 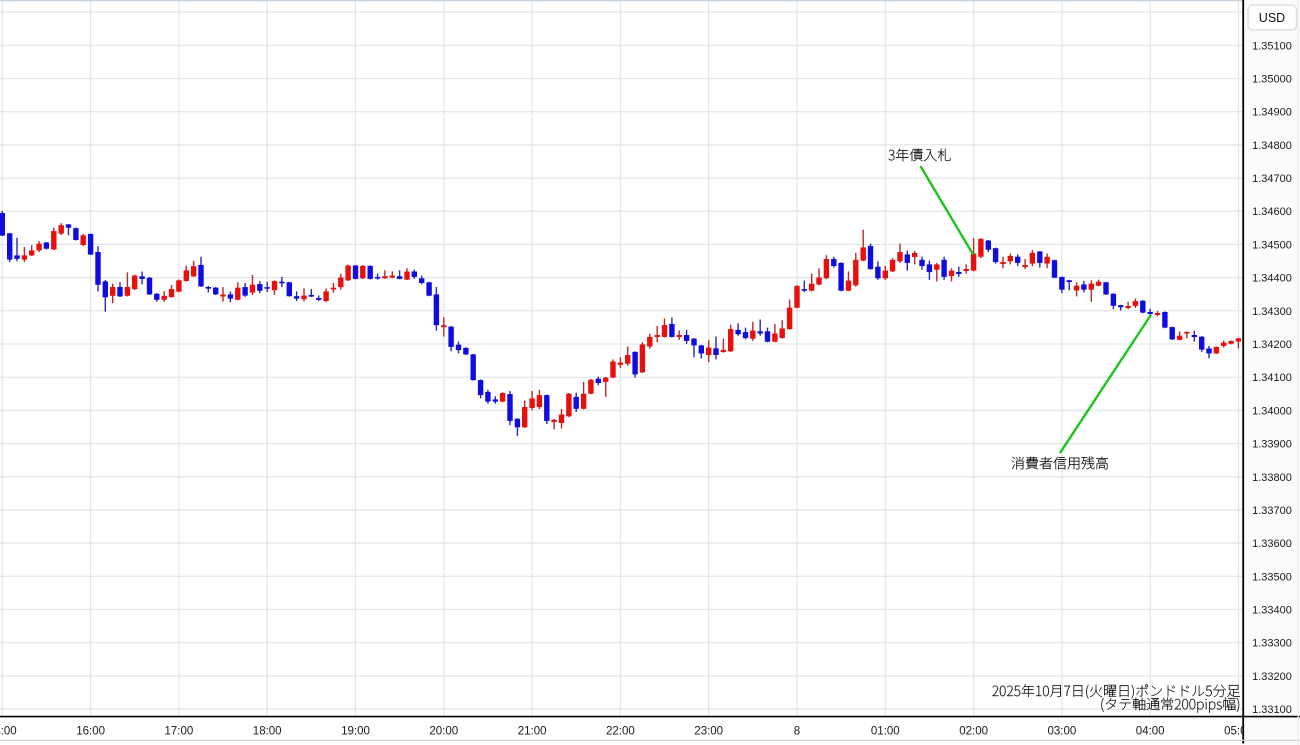 I want to click on svg-text: 02:00, so click(x=973, y=732).